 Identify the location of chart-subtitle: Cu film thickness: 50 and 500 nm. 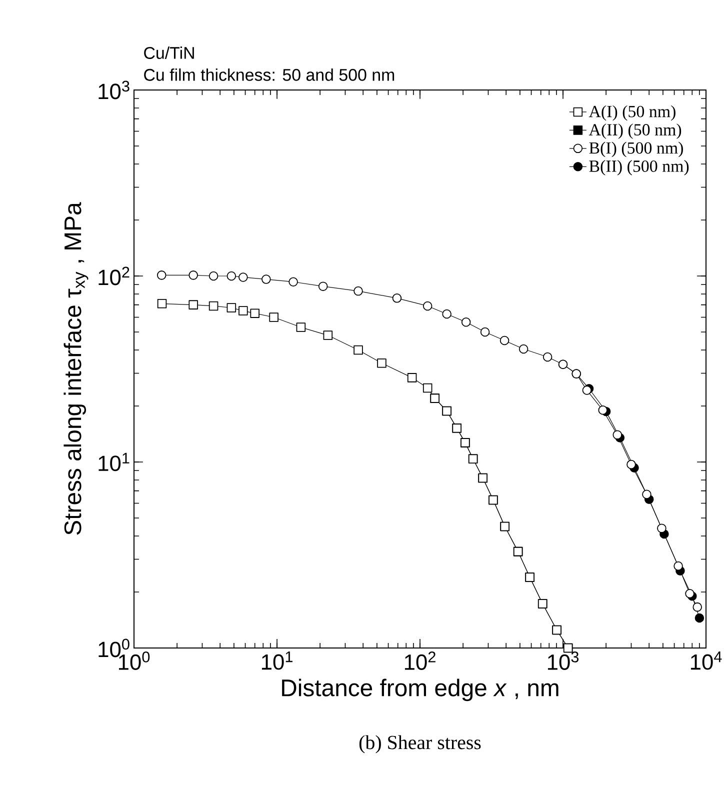
(269, 74).